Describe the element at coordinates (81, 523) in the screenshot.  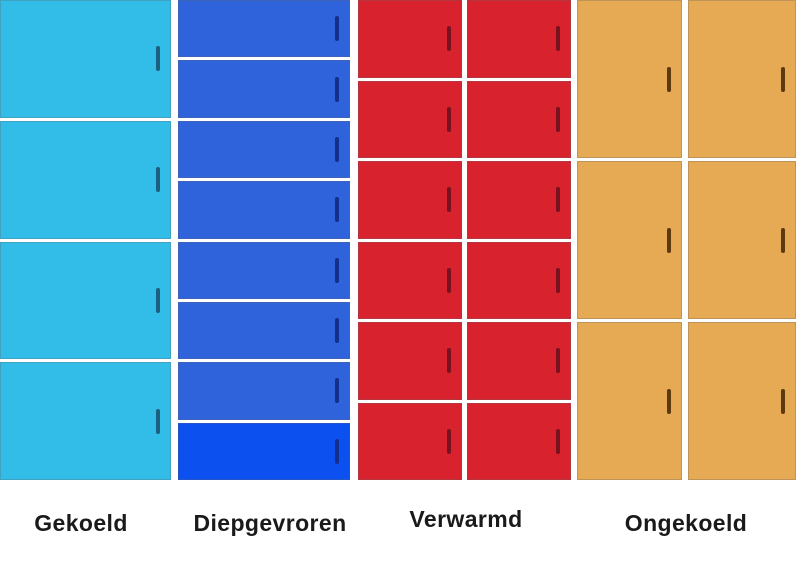
I see `zone-label-gekoeld: Gekoeld` at that location.